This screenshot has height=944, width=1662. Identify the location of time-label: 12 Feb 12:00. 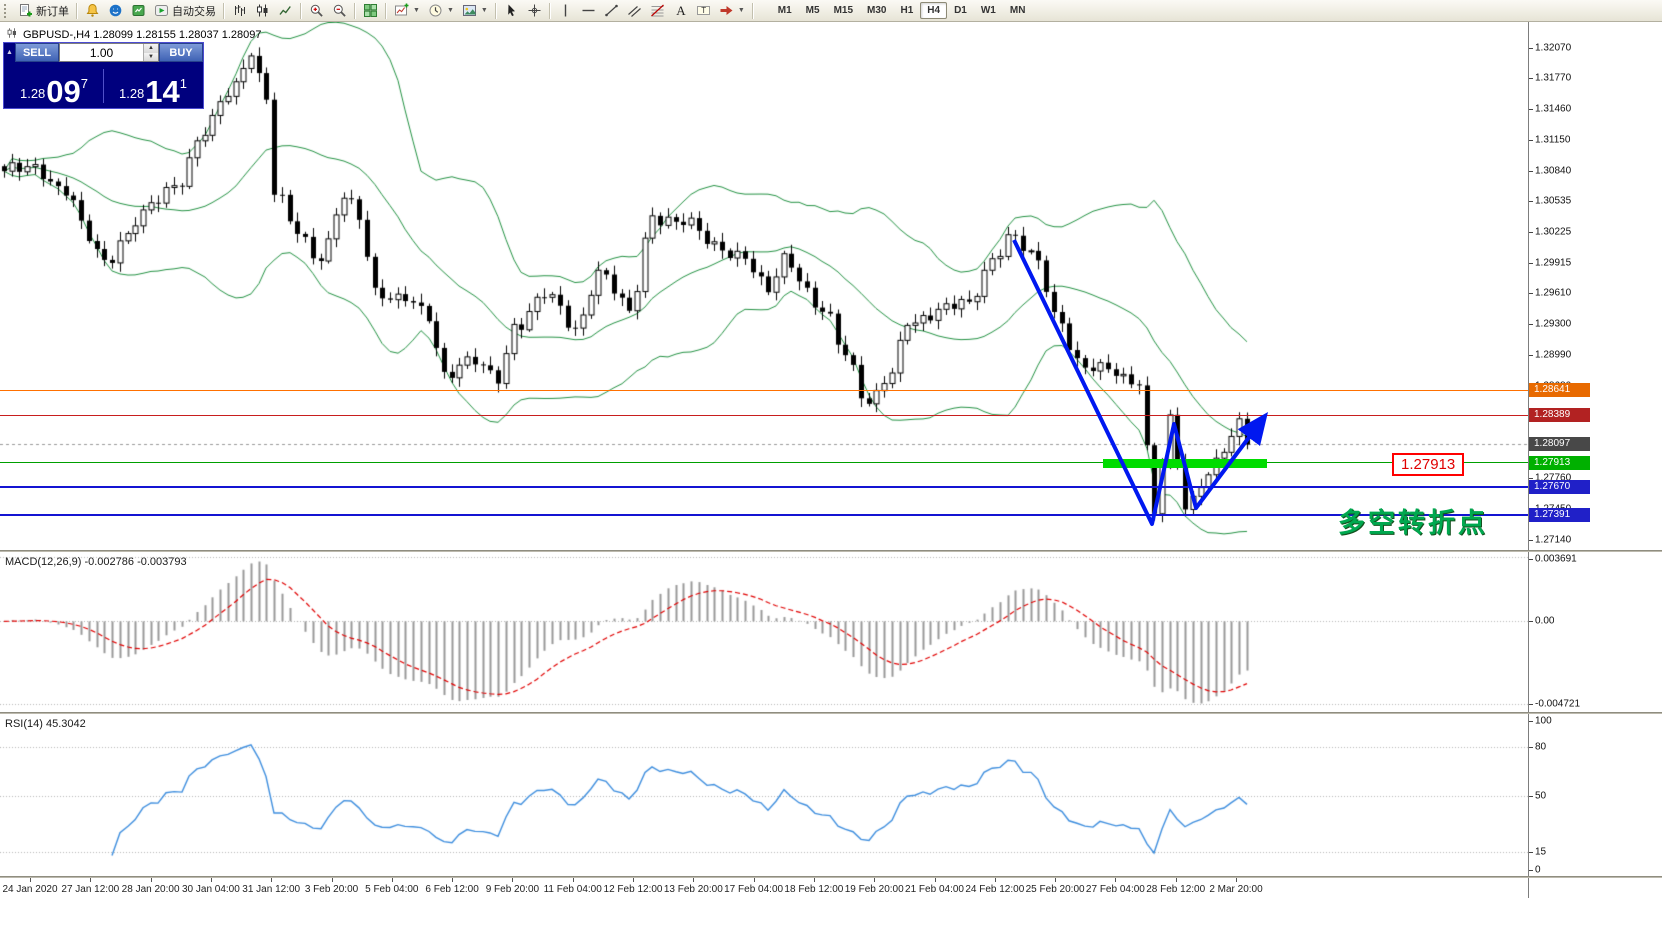
(633, 889).